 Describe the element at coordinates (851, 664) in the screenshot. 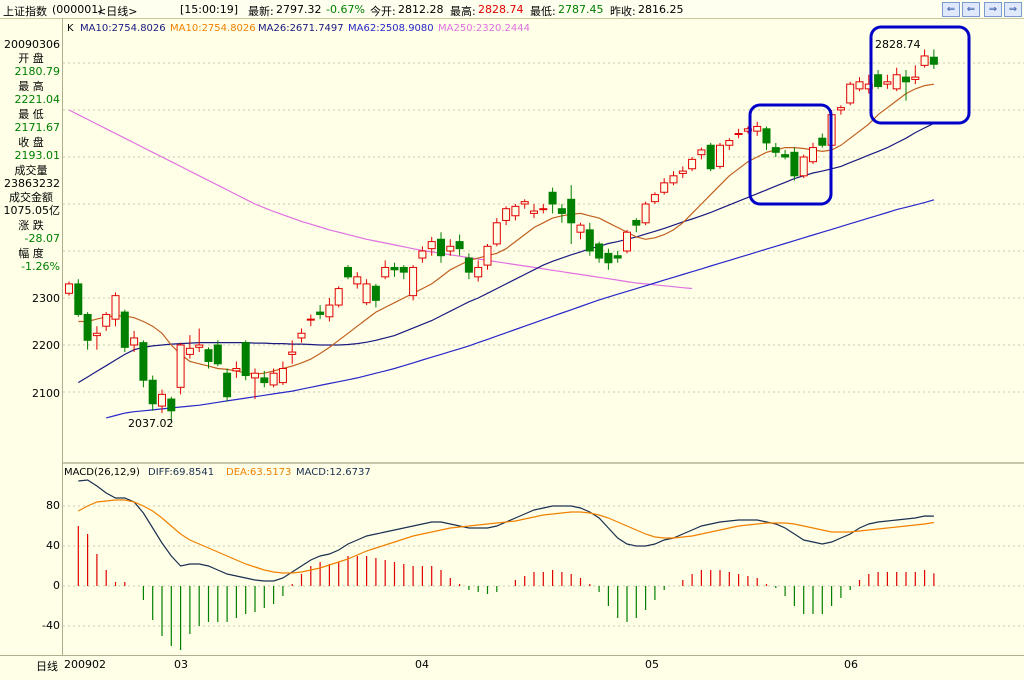

I see `x-tick: 06` at that location.